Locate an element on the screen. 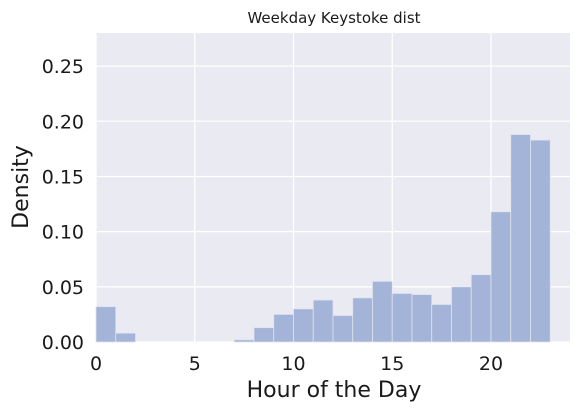  chart-title: Weekday Keystoke dist is located at coordinates (333, 18).